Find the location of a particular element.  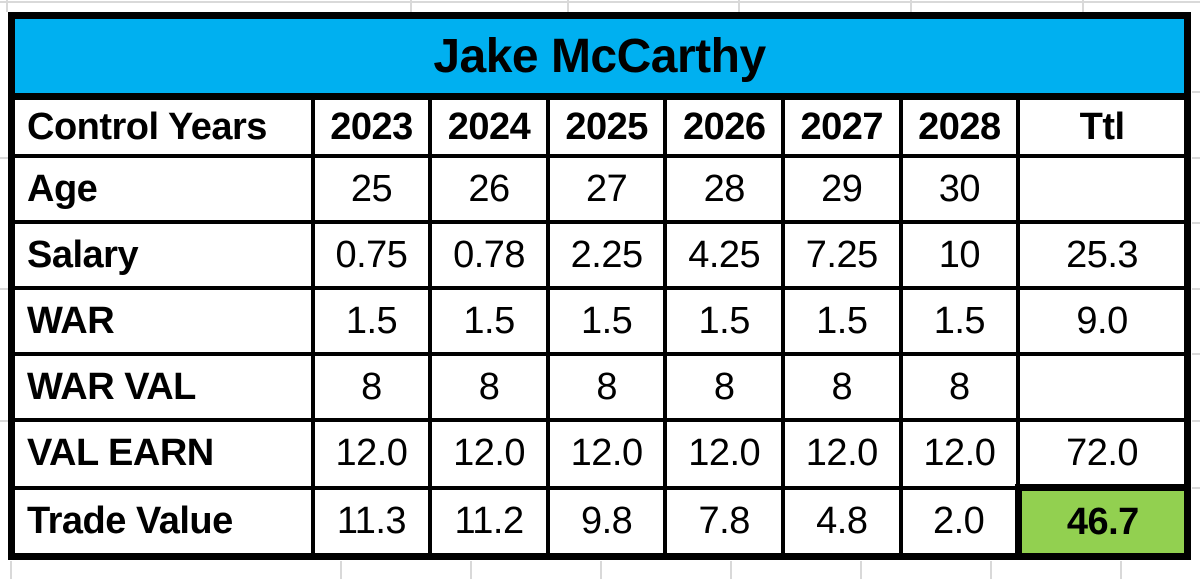

row-label: WAR is located at coordinates (161, 321).